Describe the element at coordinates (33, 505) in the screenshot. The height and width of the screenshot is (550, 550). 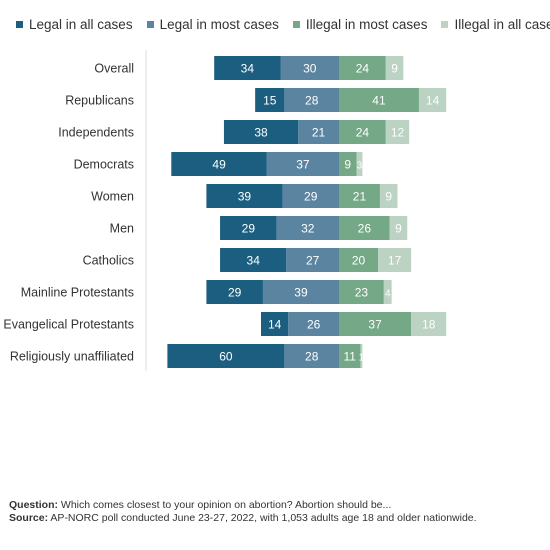
I see `question-label: Question:` at that location.